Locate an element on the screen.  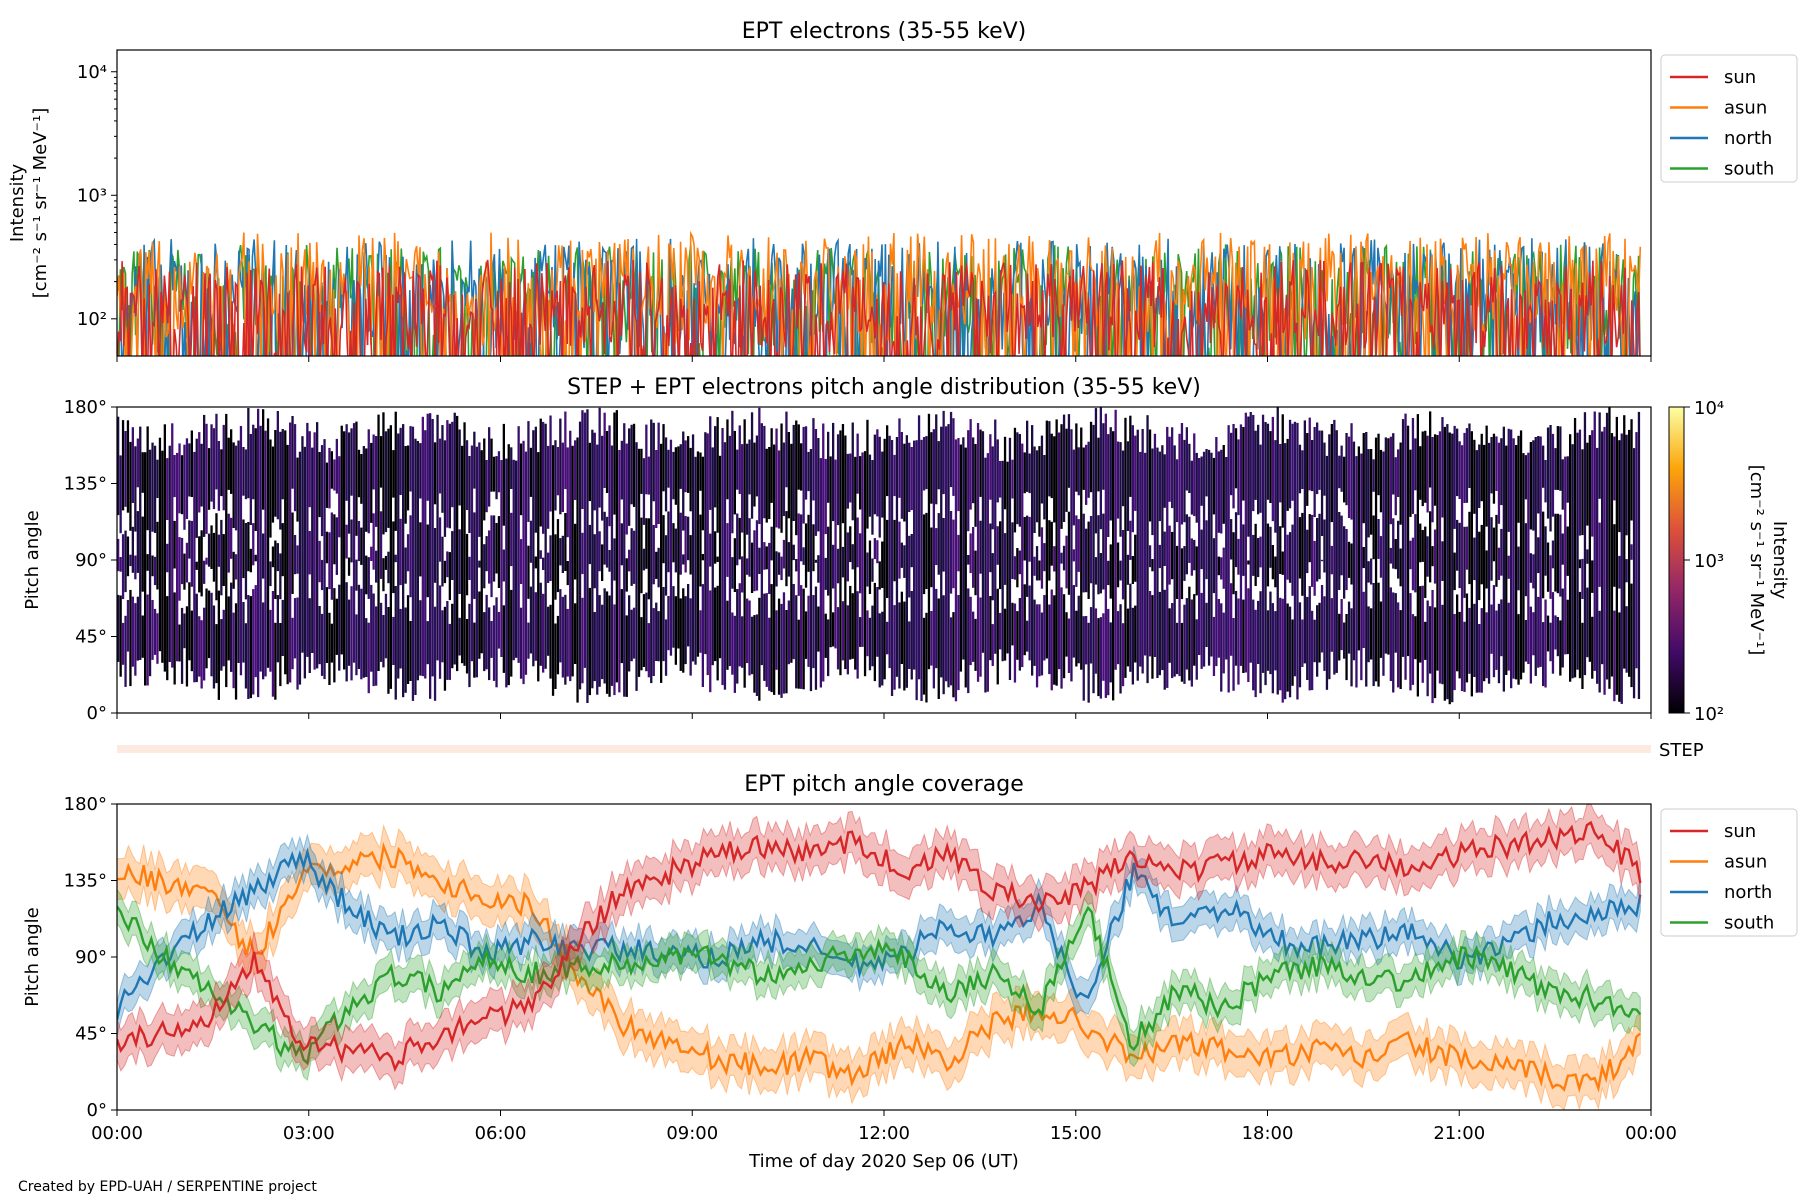
panel2-x-ticks is located at coordinates (884, 716).